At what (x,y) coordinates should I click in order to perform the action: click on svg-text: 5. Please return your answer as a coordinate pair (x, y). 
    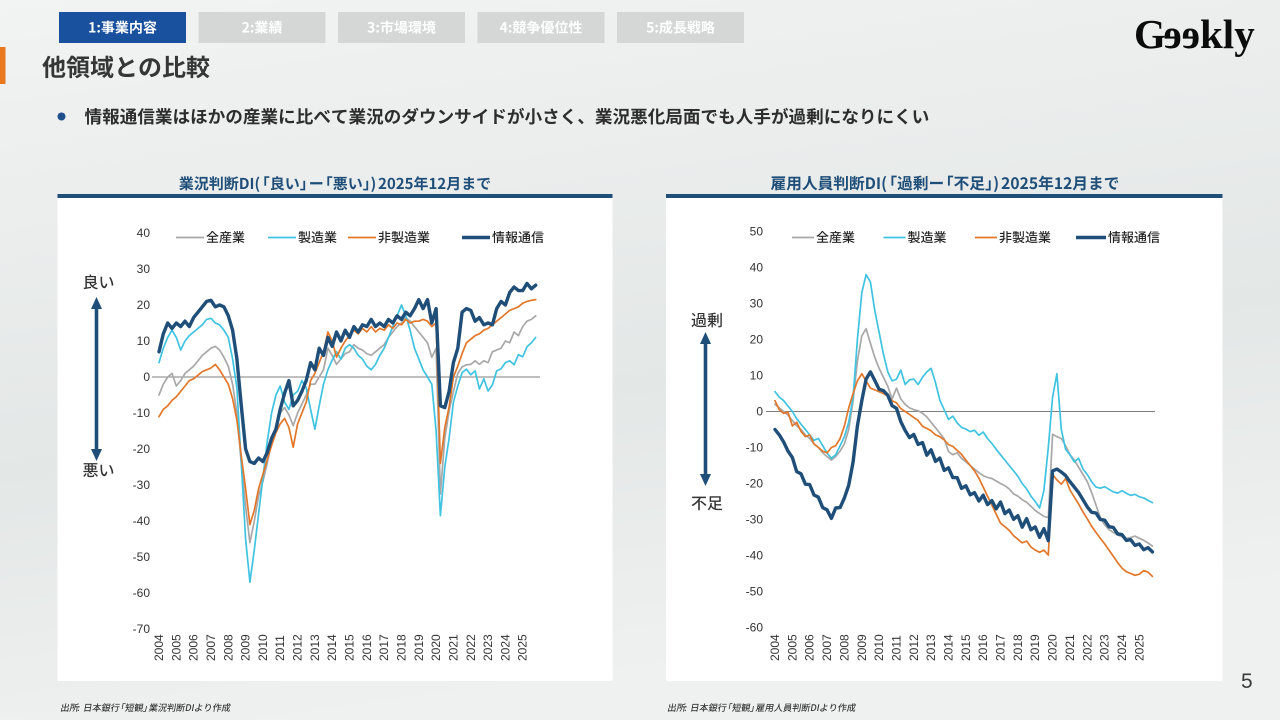
    Looking at the image, I should click on (1247, 681).